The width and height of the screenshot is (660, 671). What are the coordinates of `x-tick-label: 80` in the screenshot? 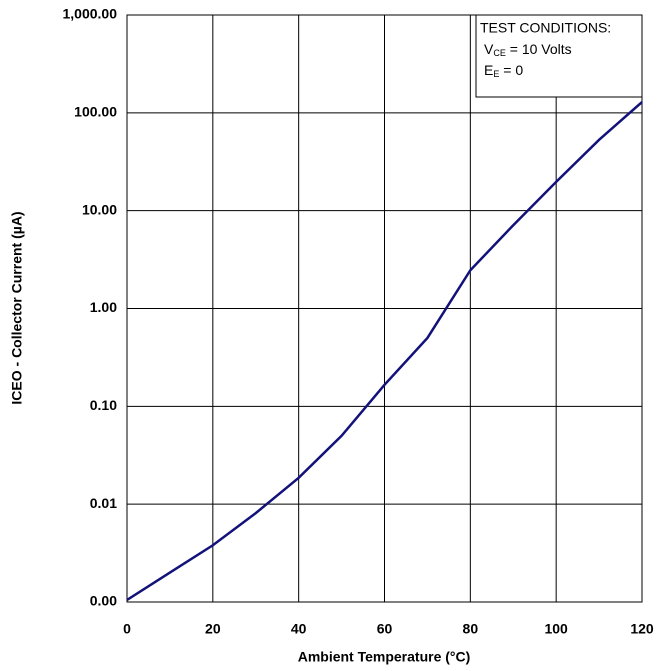 It's located at (471, 629).